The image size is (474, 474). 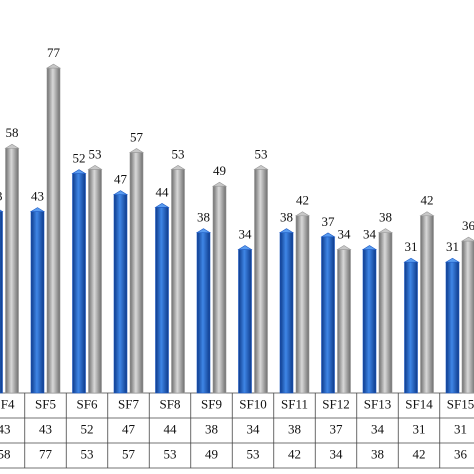 I want to click on table-value: 52, so click(x=87, y=428).